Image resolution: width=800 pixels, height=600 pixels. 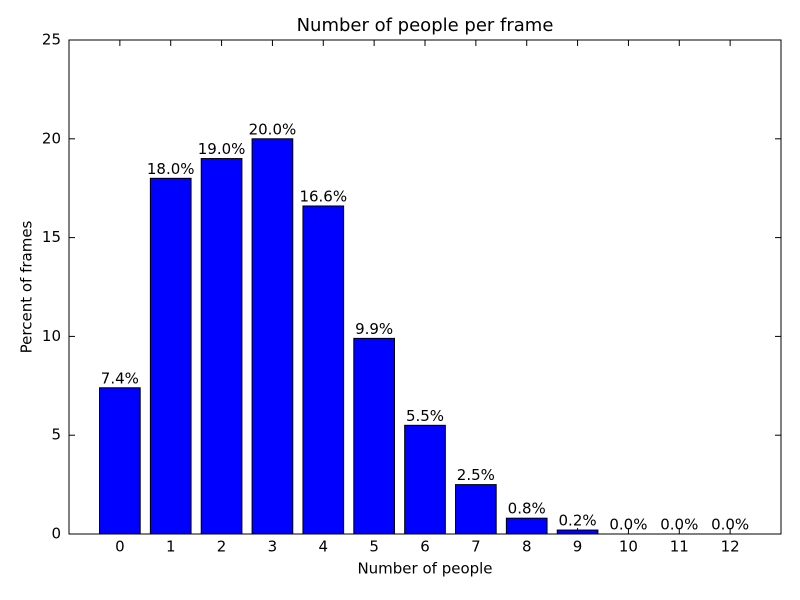 I want to click on data-label: 18.0%, so click(x=171, y=169).